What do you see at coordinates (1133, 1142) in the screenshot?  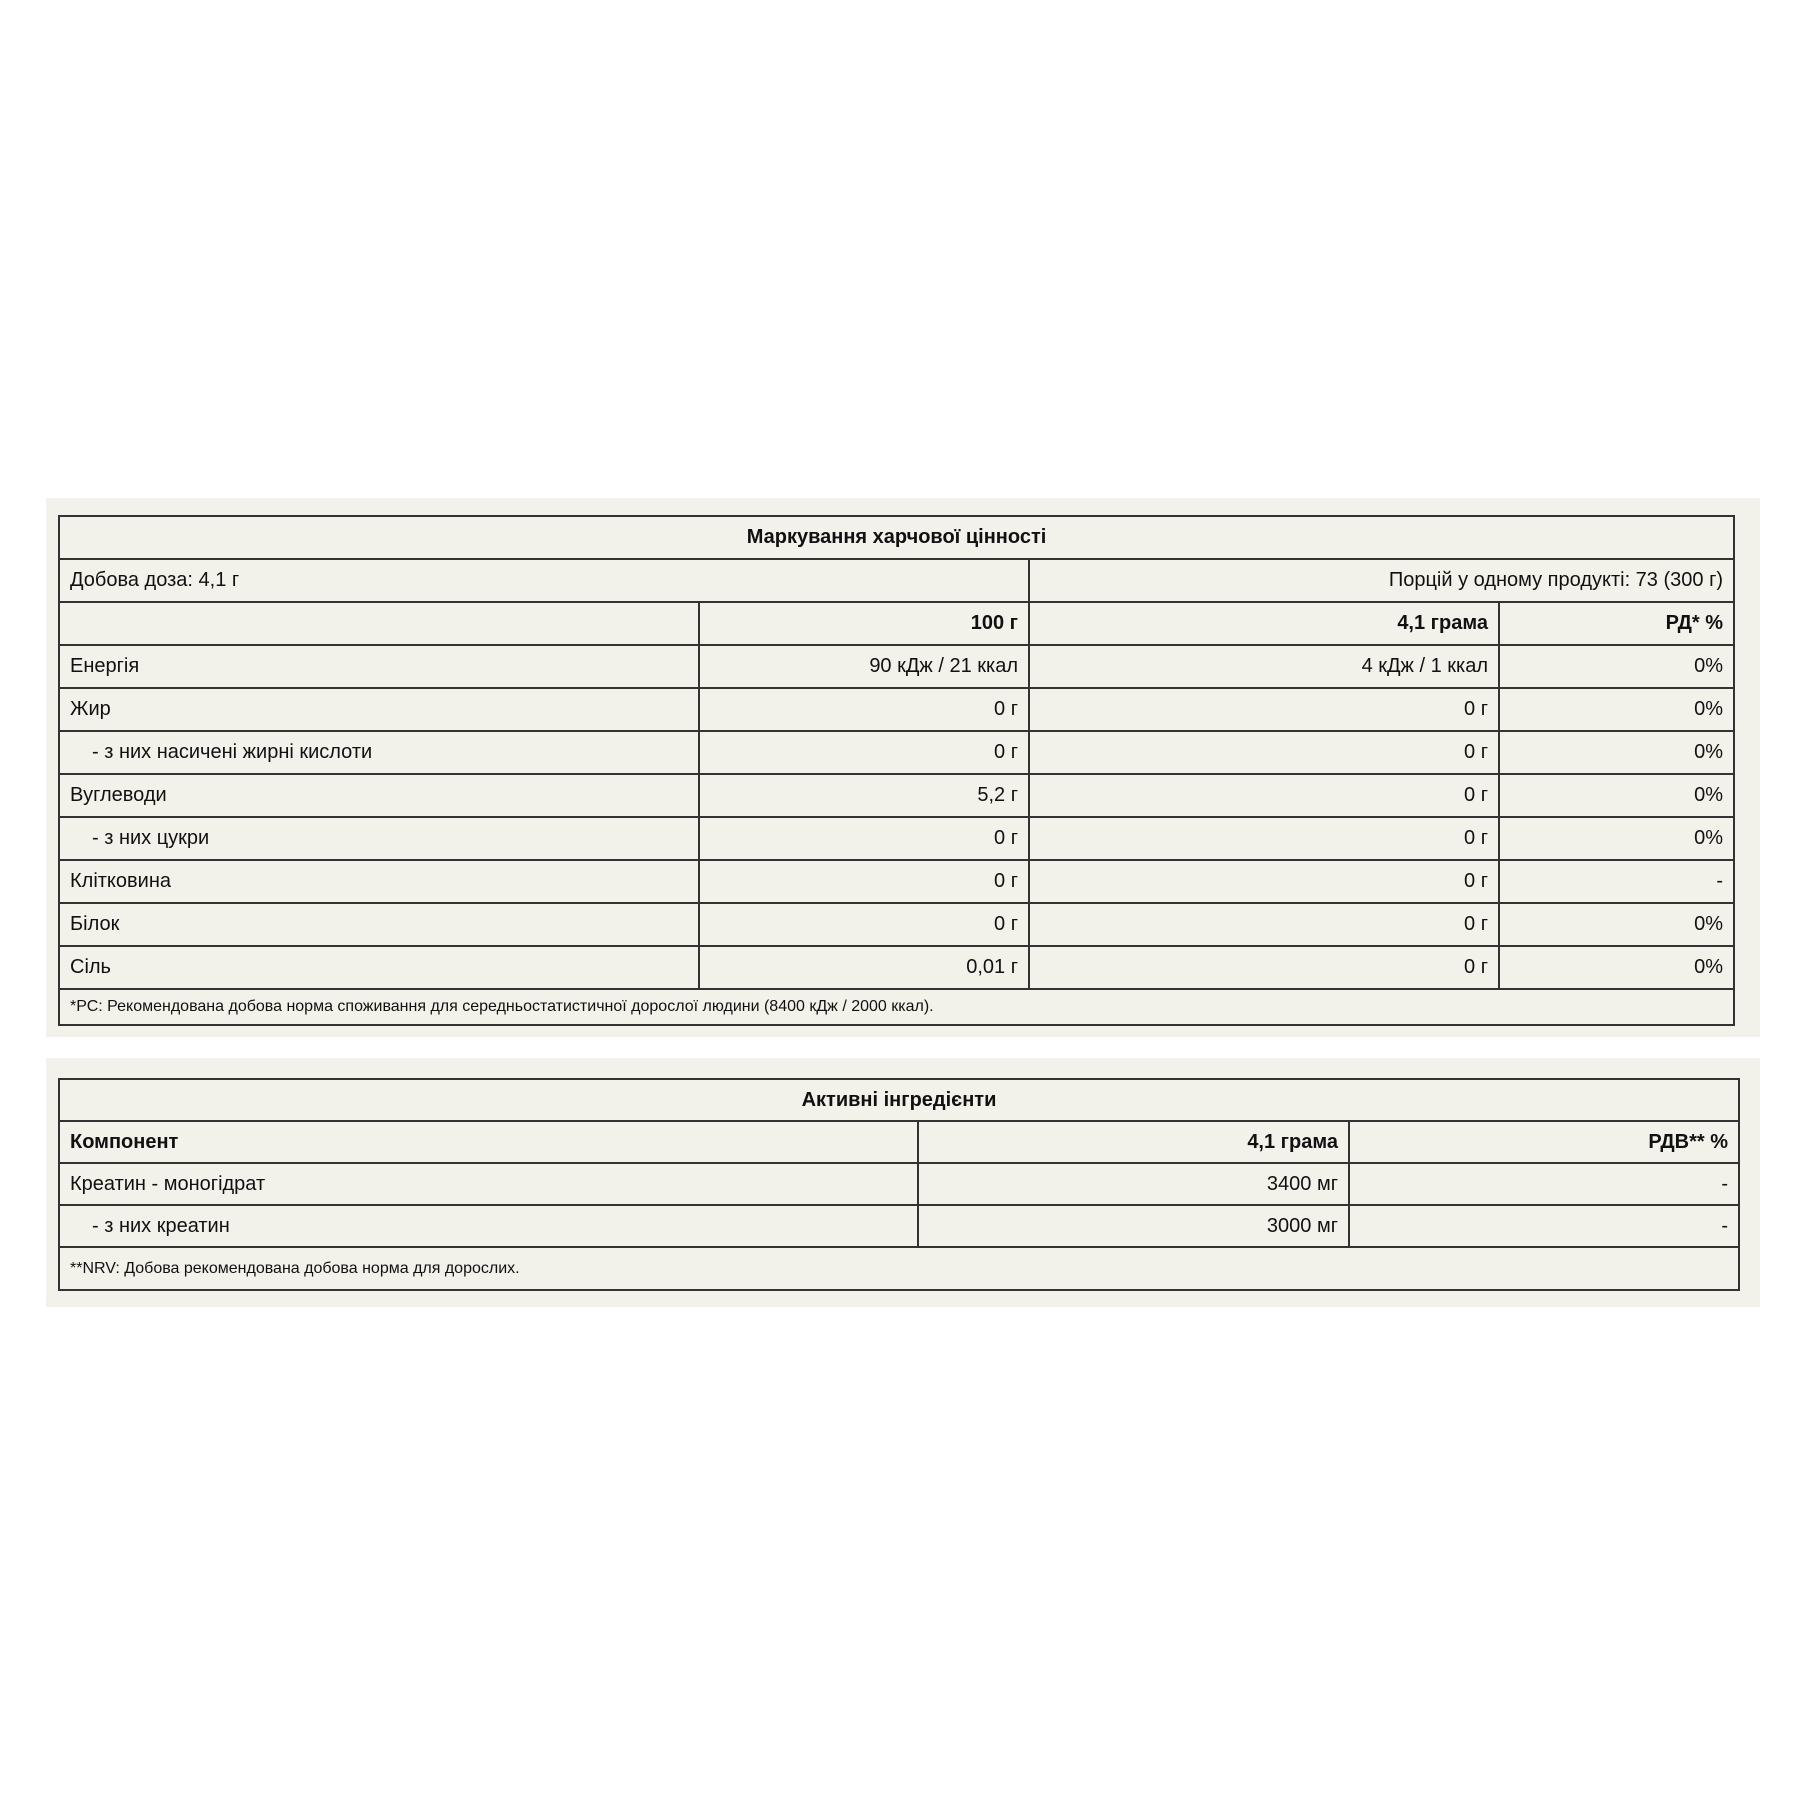 I see `header-amount-cell: 4,1 грама` at bounding box center [1133, 1142].